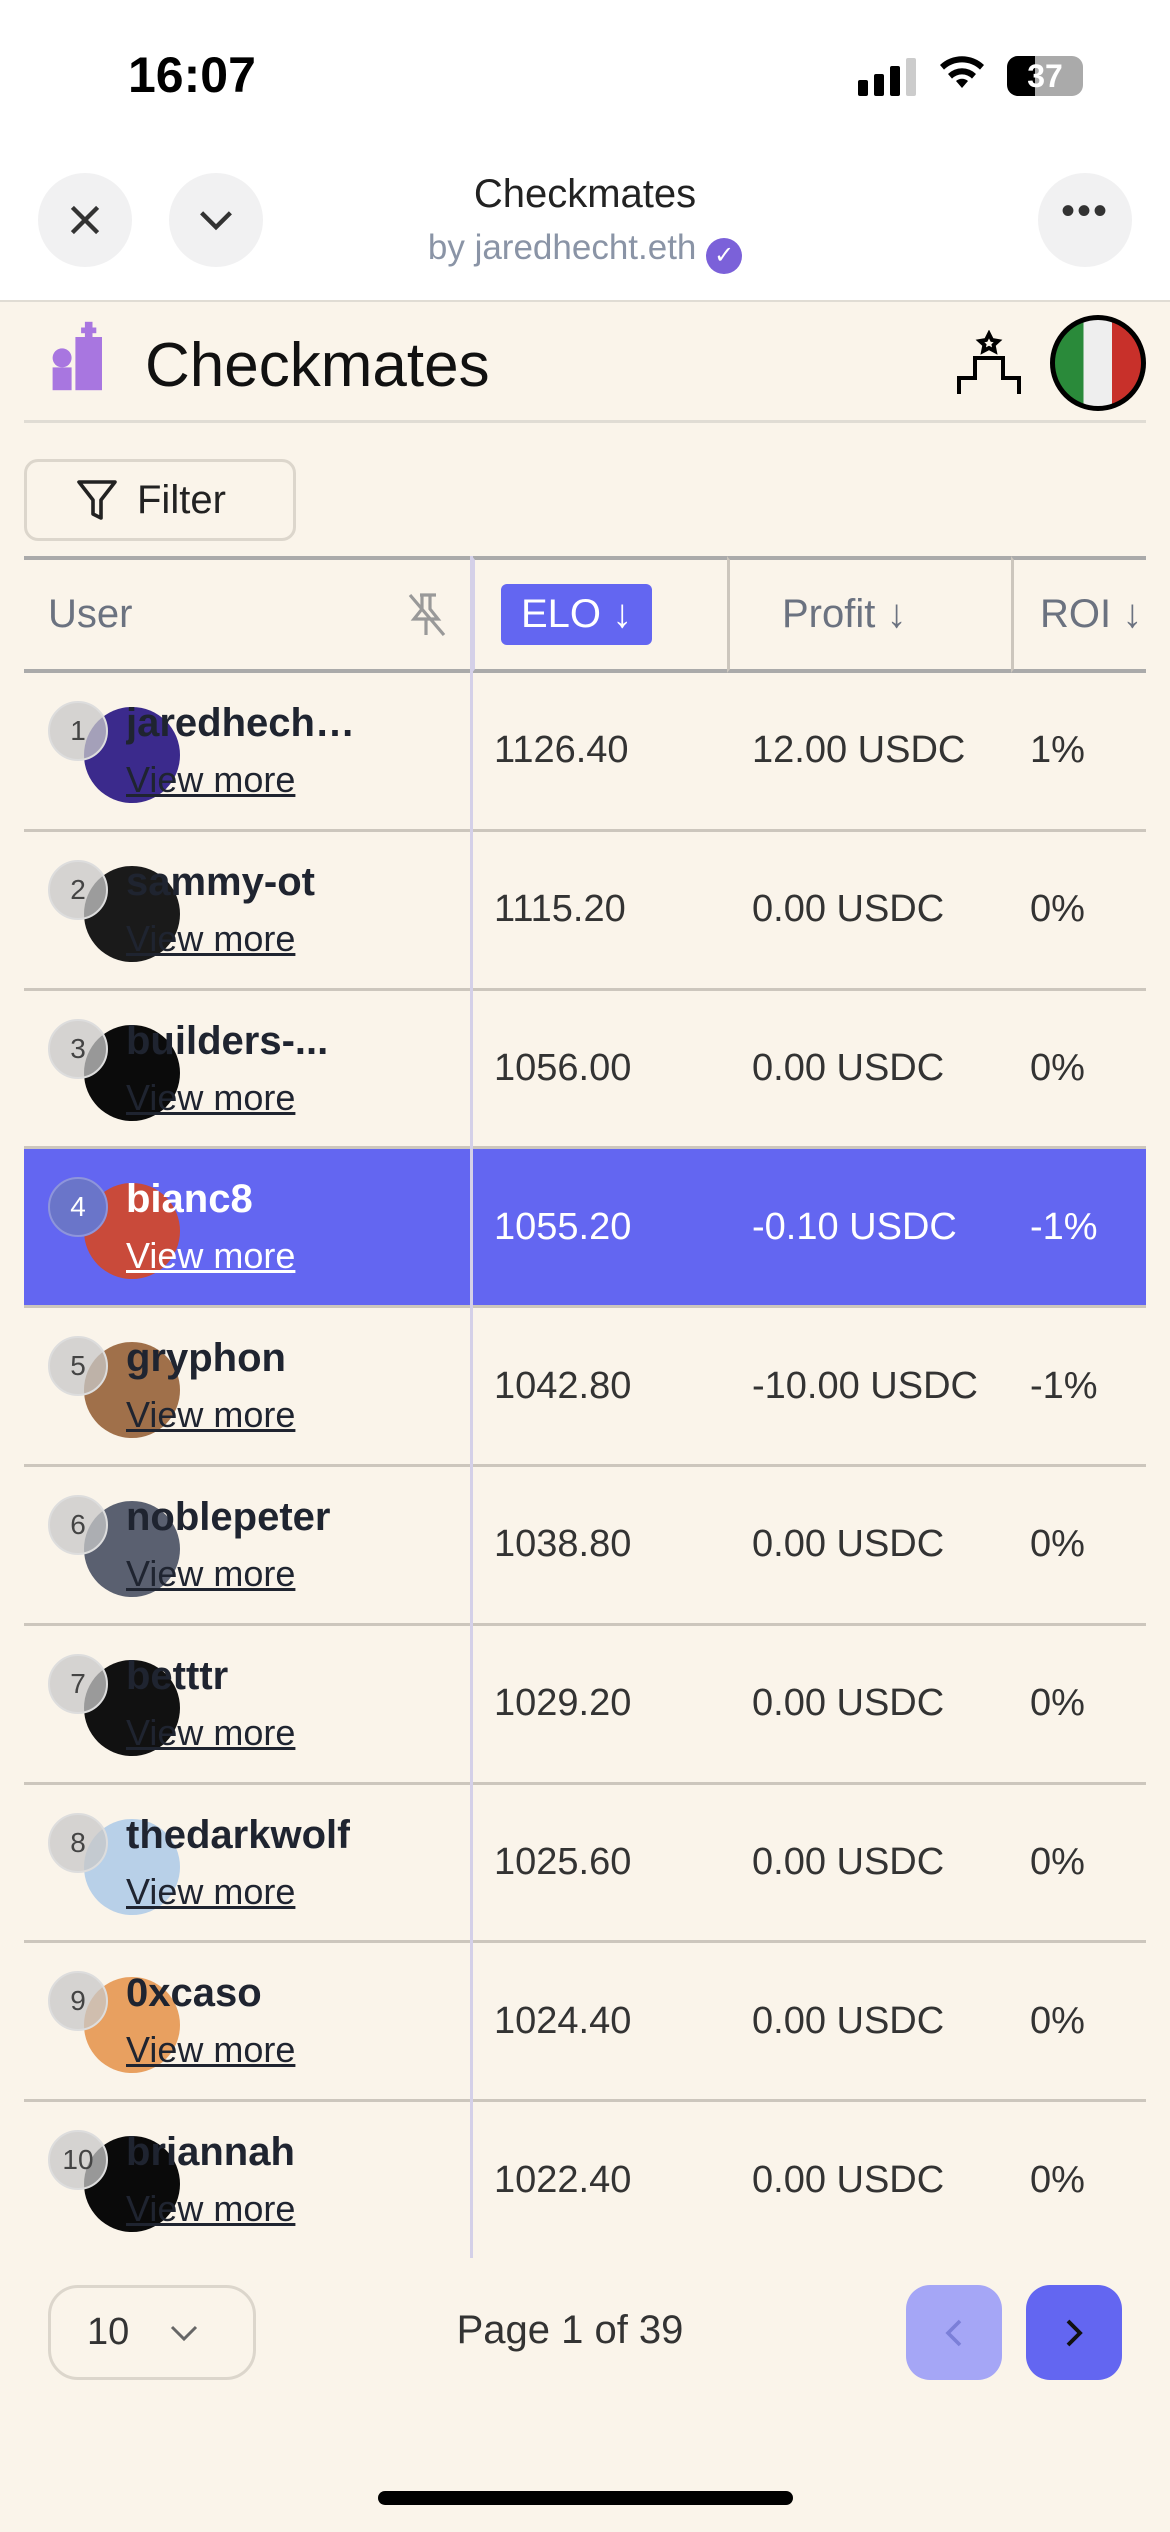 The image size is (1170, 2532). I want to click on rank-badge: 10, so click(78, 2160).